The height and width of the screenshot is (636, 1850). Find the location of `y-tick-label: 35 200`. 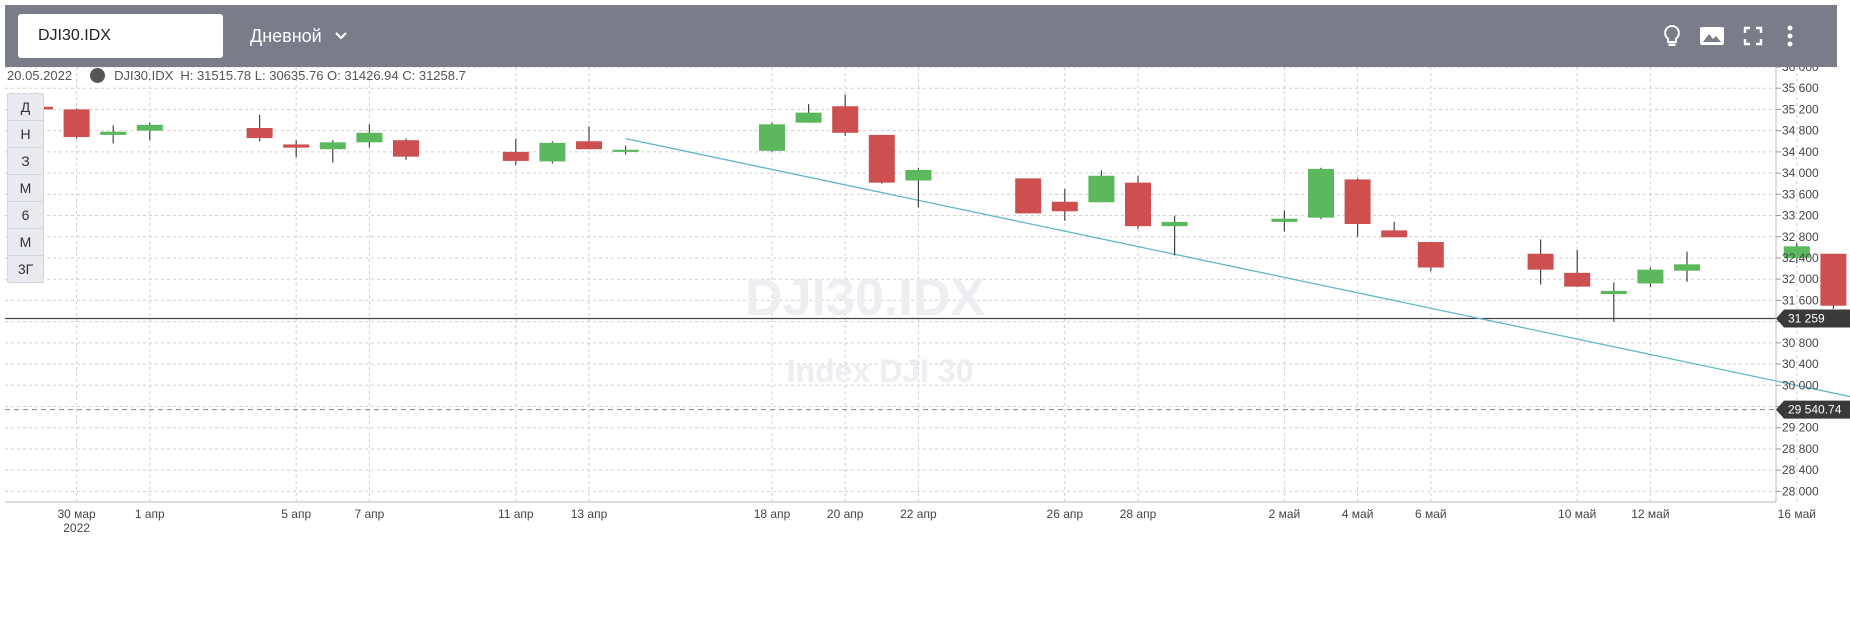

y-tick-label: 35 200 is located at coordinates (1800, 109).